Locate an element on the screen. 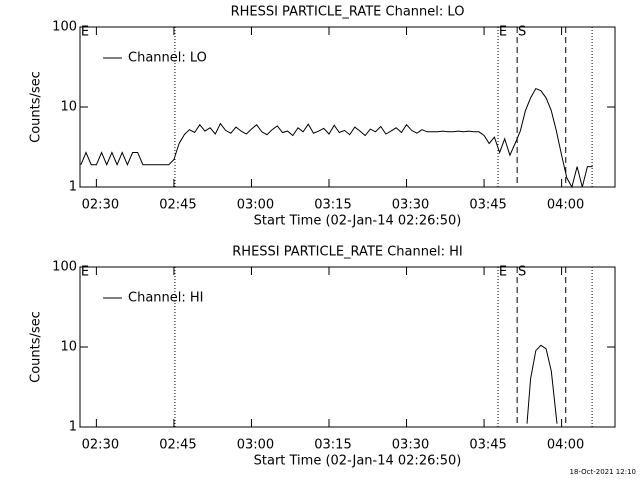 The image size is (640, 480). legend-label: Channel: HI is located at coordinates (166, 298).